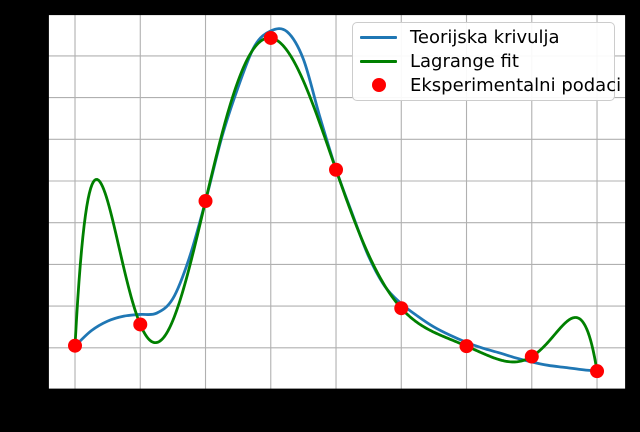  Describe the element at coordinates (378, 85) in the screenshot. I see `legend-dot-swatch-experimental` at that location.